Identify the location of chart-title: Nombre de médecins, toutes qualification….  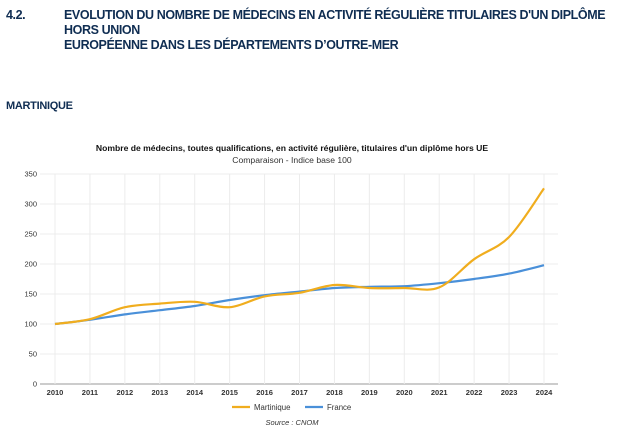
(292, 148).